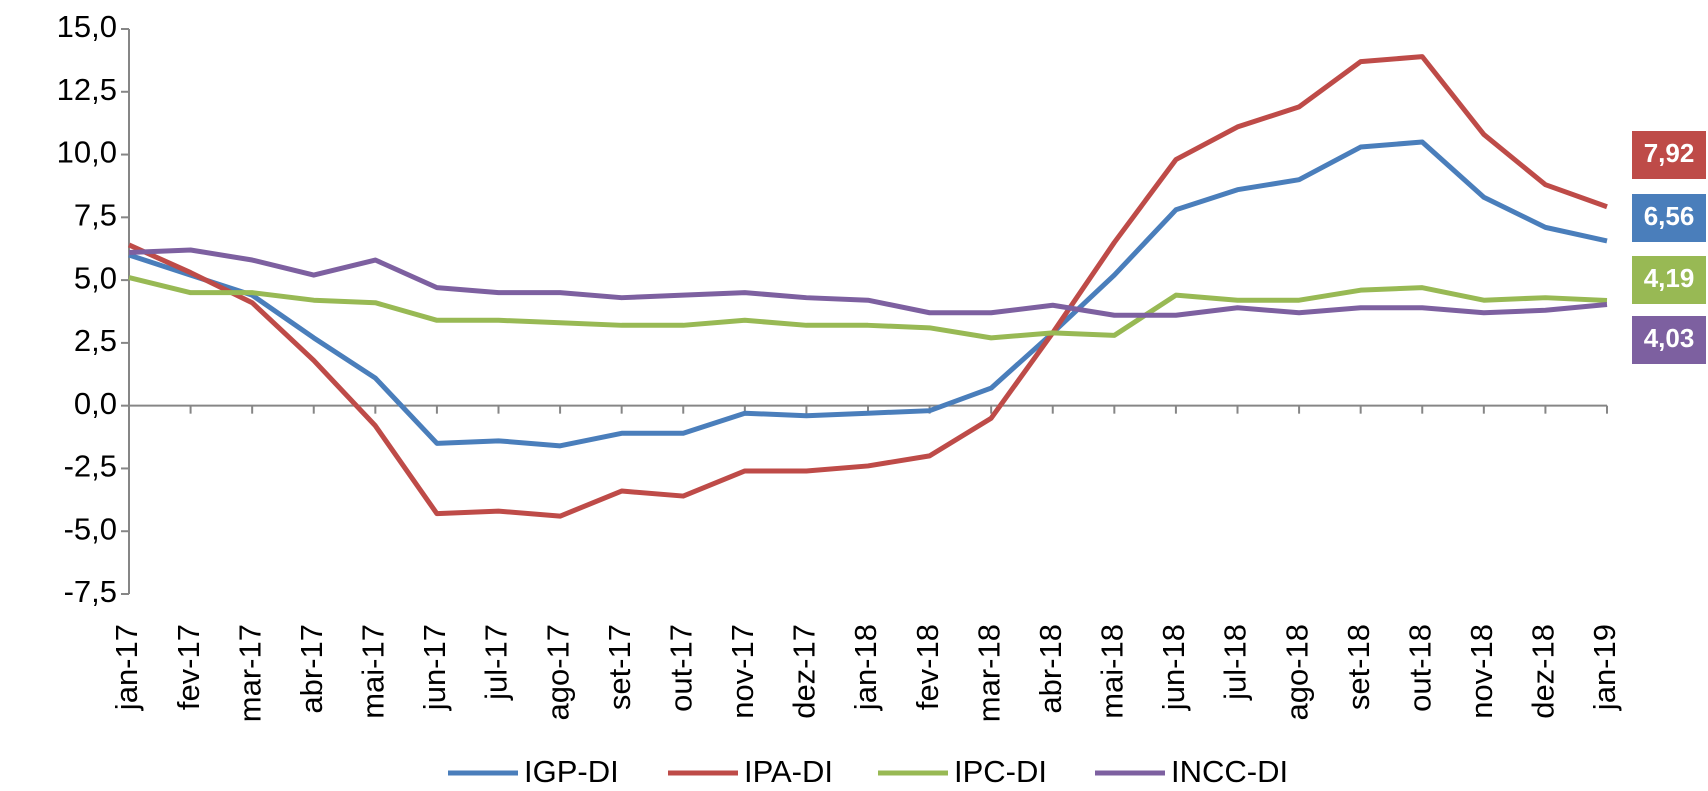 This screenshot has height=791, width=1708. I want to click on y-tick-label: 5,0, so click(95, 277).